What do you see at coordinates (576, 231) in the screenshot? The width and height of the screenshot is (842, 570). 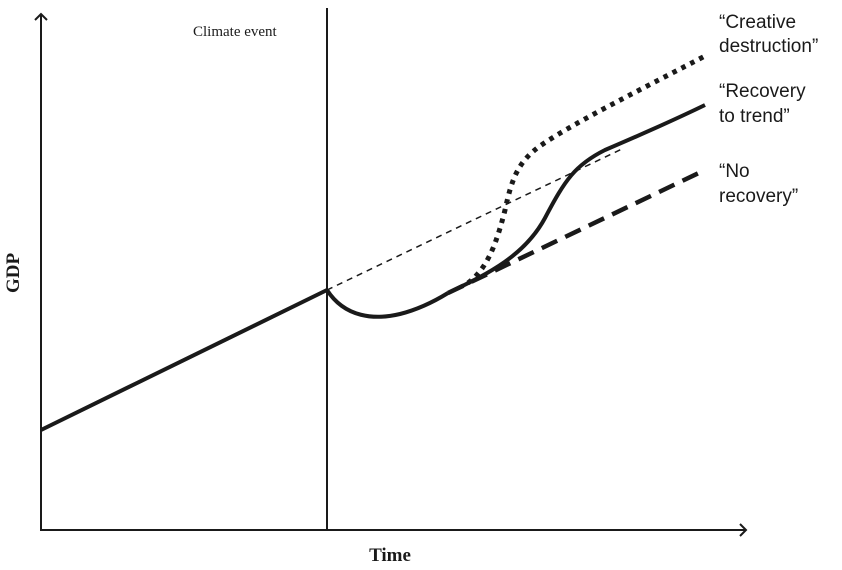 I see `no-recovery-line` at bounding box center [576, 231].